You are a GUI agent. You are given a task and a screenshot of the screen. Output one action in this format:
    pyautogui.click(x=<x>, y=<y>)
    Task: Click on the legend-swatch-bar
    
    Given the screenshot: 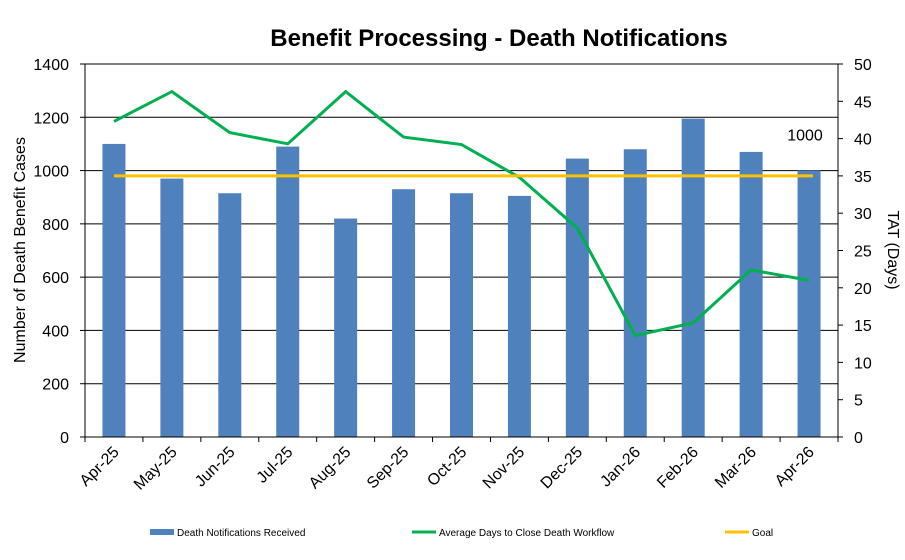 What is the action you would take?
    pyautogui.click(x=162, y=532)
    